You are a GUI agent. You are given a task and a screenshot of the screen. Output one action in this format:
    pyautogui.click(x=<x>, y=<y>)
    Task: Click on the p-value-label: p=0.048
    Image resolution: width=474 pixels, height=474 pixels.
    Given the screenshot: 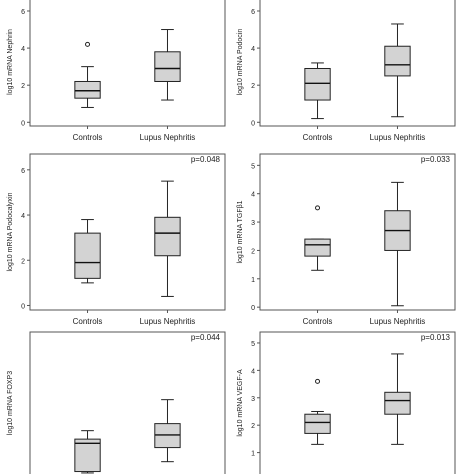 What is the action you would take?
    pyautogui.click(x=206, y=159)
    